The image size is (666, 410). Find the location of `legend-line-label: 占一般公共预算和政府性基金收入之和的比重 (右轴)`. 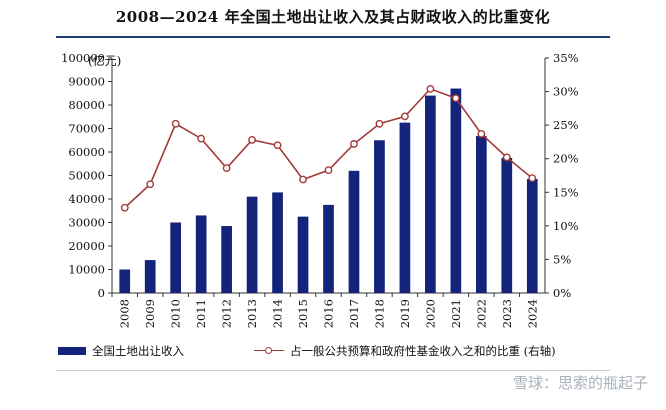

legend-line-label: 占一般公共预算和政府性基金收入之和的比重 (右轴) is located at coordinates (423, 351).